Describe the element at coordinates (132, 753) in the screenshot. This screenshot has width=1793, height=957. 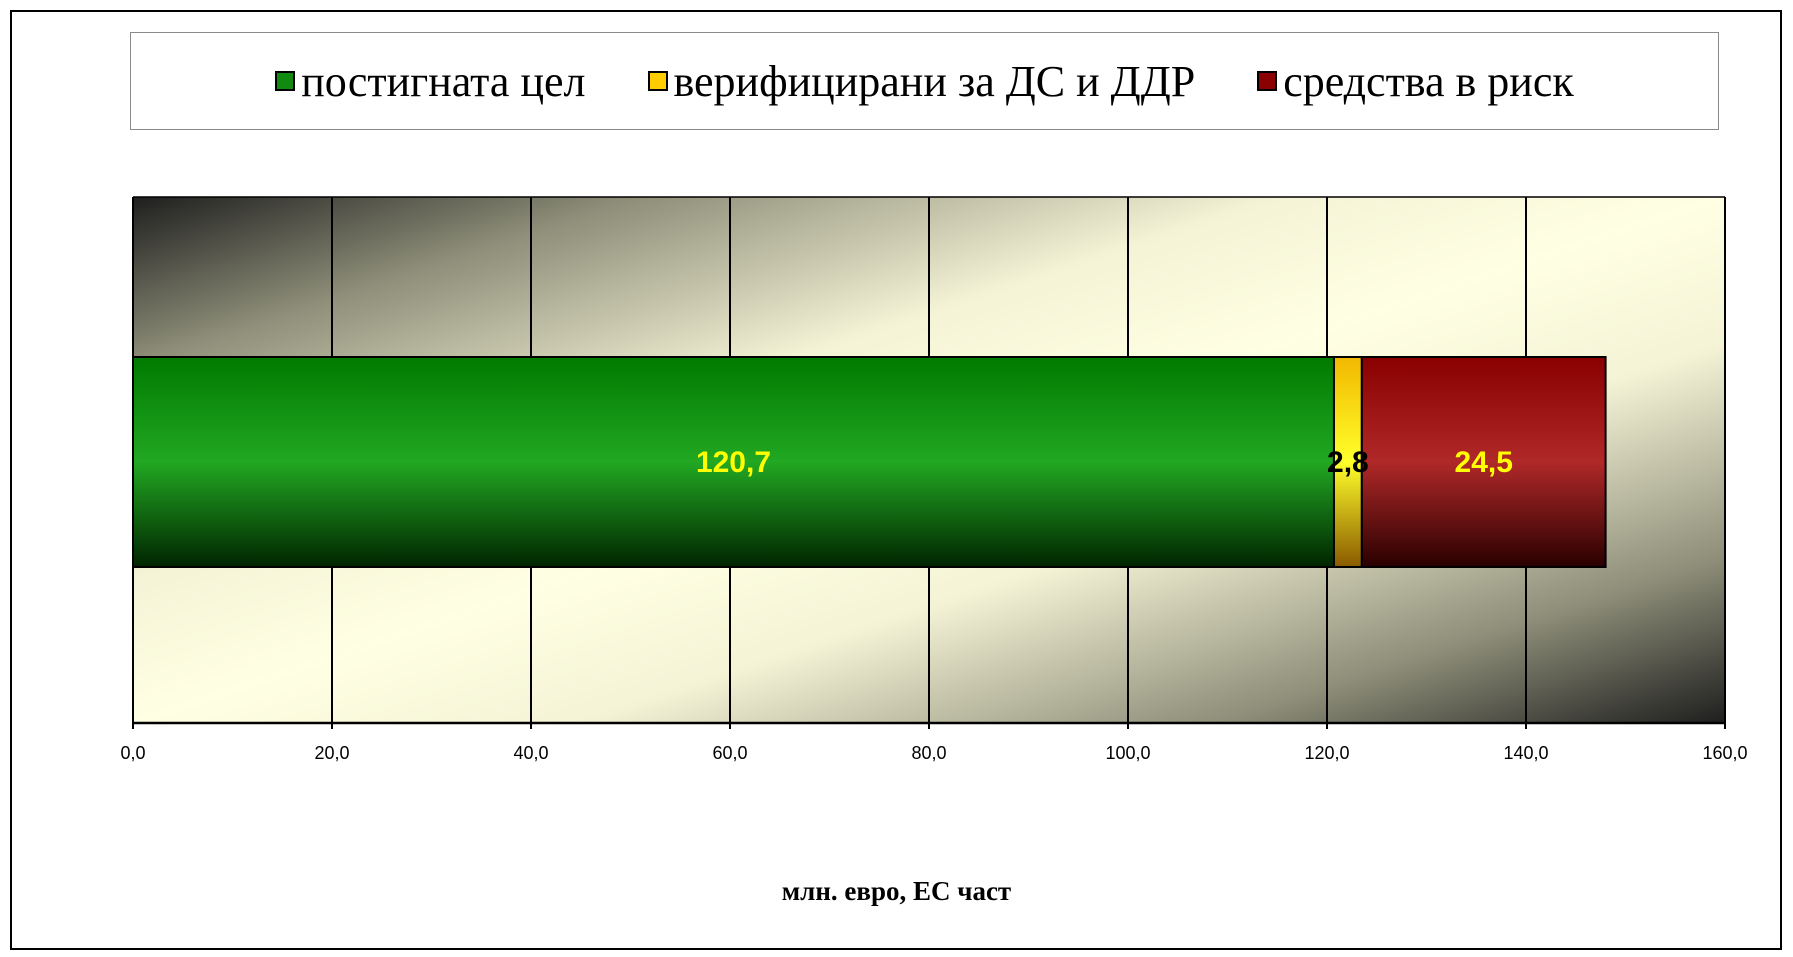
I see `tick-label-0: 0,0` at that location.